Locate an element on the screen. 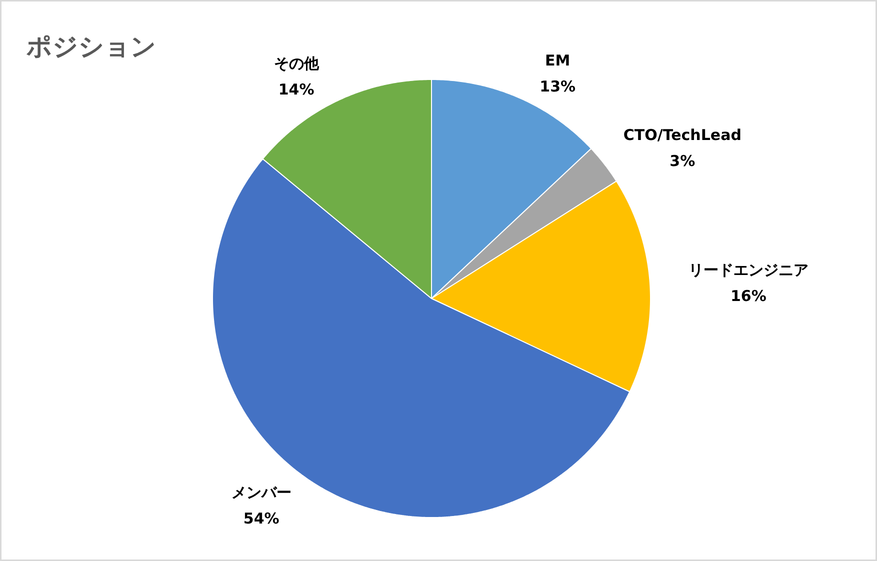 This screenshot has width=877, height=561. data-label: 14% is located at coordinates (296, 89).